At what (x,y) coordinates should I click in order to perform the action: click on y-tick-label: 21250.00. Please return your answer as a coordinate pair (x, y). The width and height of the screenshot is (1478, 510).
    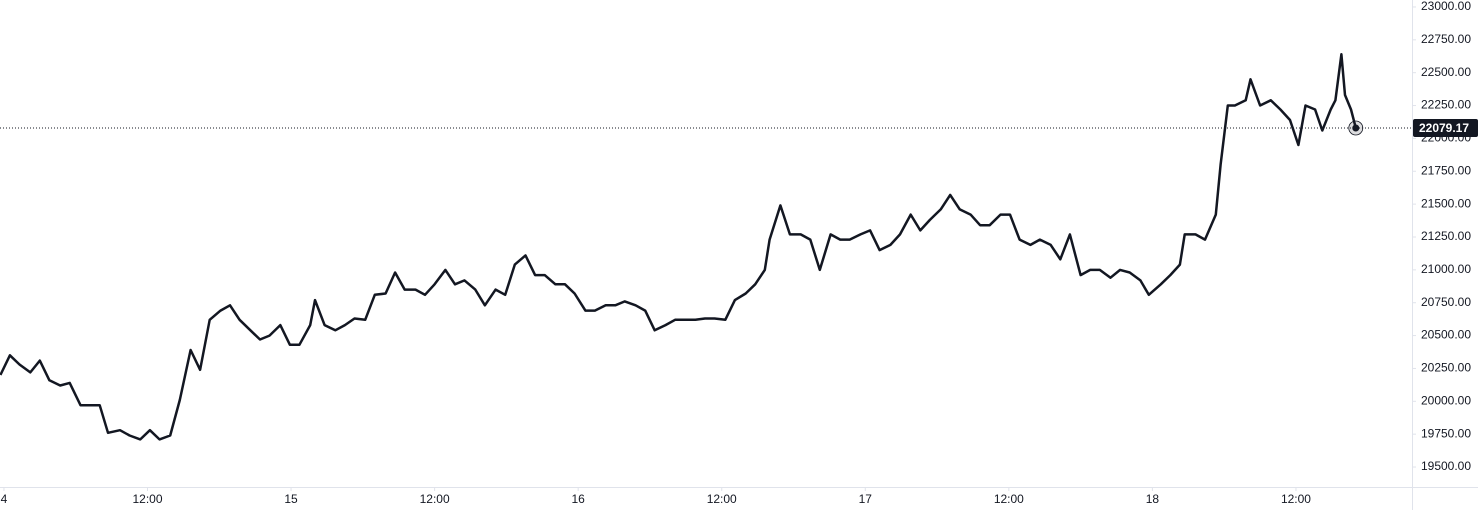
    Looking at the image, I should click on (1446, 236).